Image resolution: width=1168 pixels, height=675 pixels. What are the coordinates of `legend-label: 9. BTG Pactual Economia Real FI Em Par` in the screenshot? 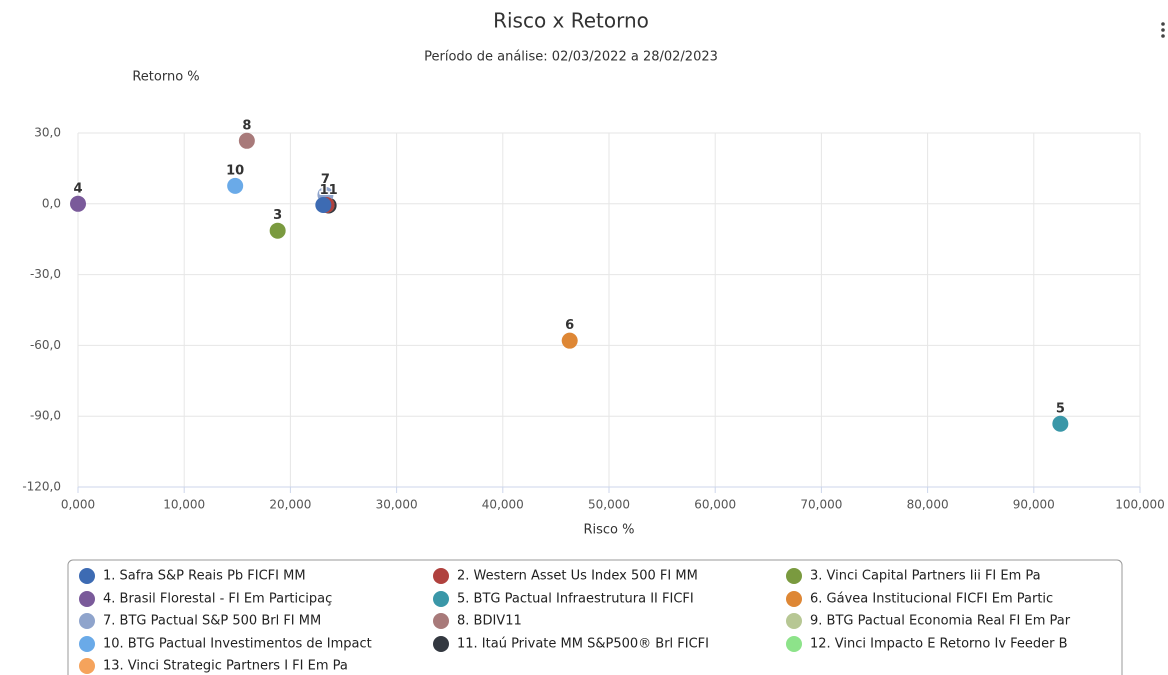 It's located at (940, 621).